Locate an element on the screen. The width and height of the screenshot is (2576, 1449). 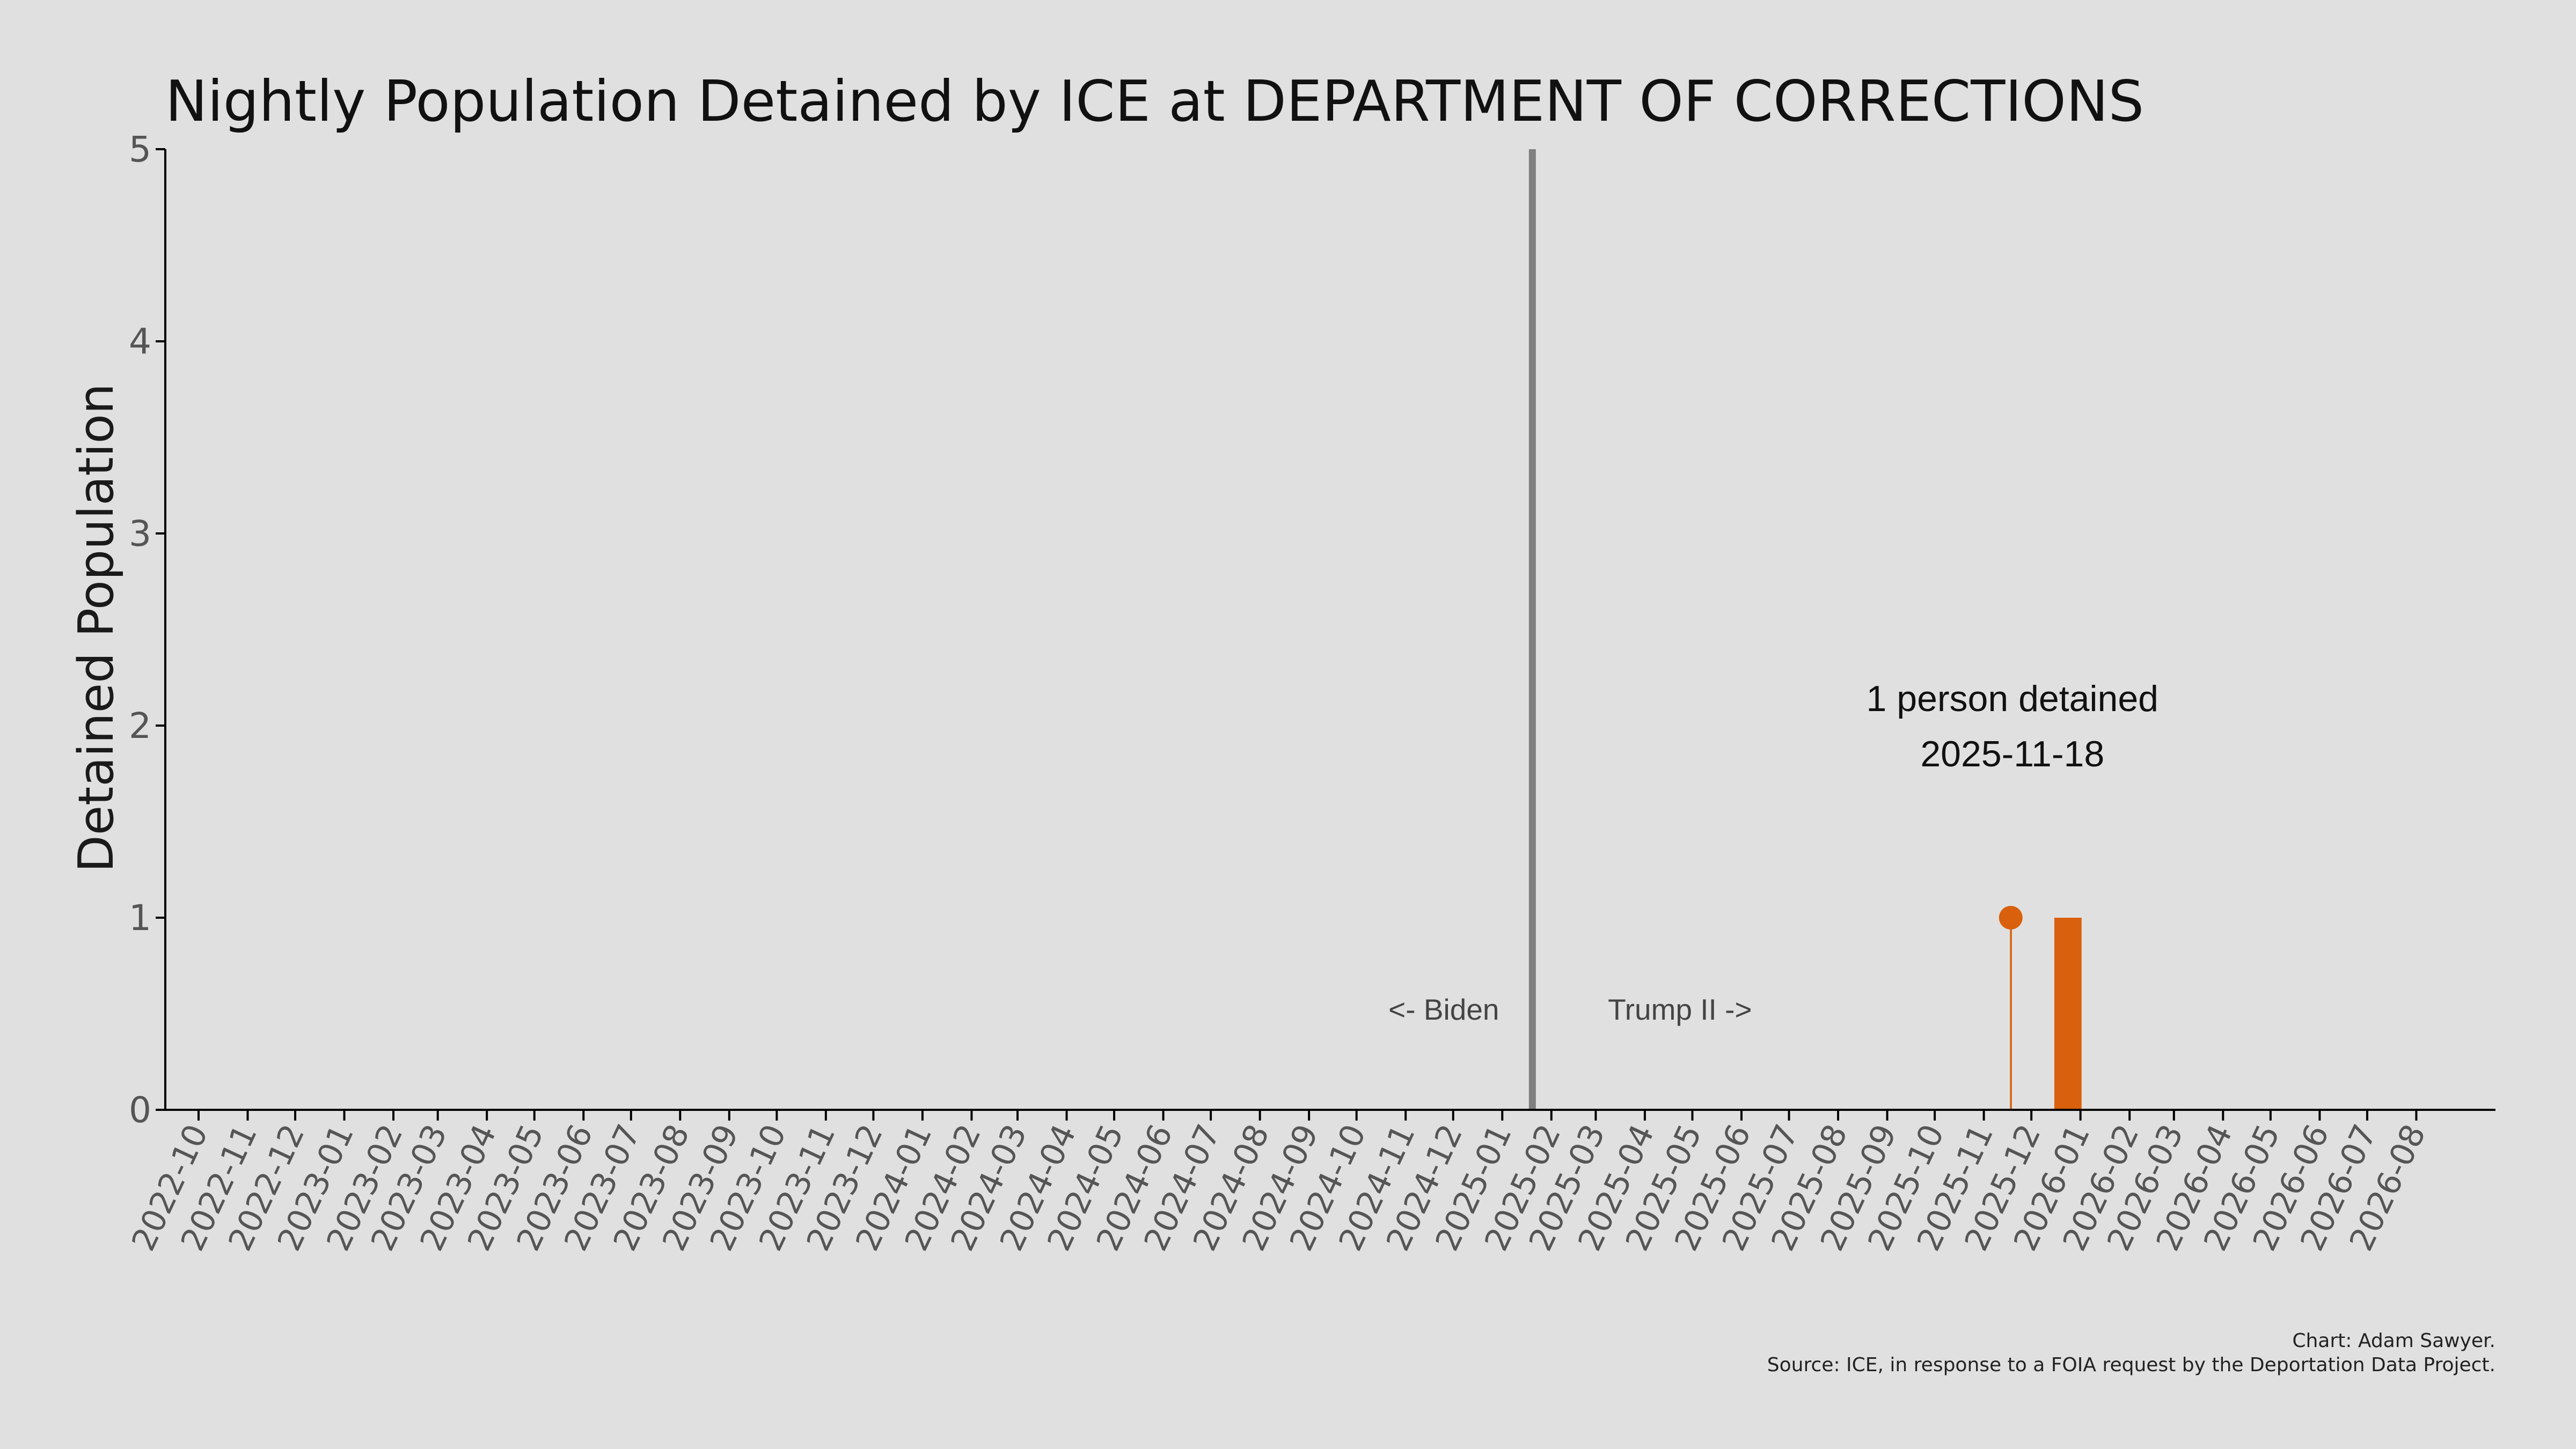
y-tick-label: 5 is located at coordinates (140, 149).